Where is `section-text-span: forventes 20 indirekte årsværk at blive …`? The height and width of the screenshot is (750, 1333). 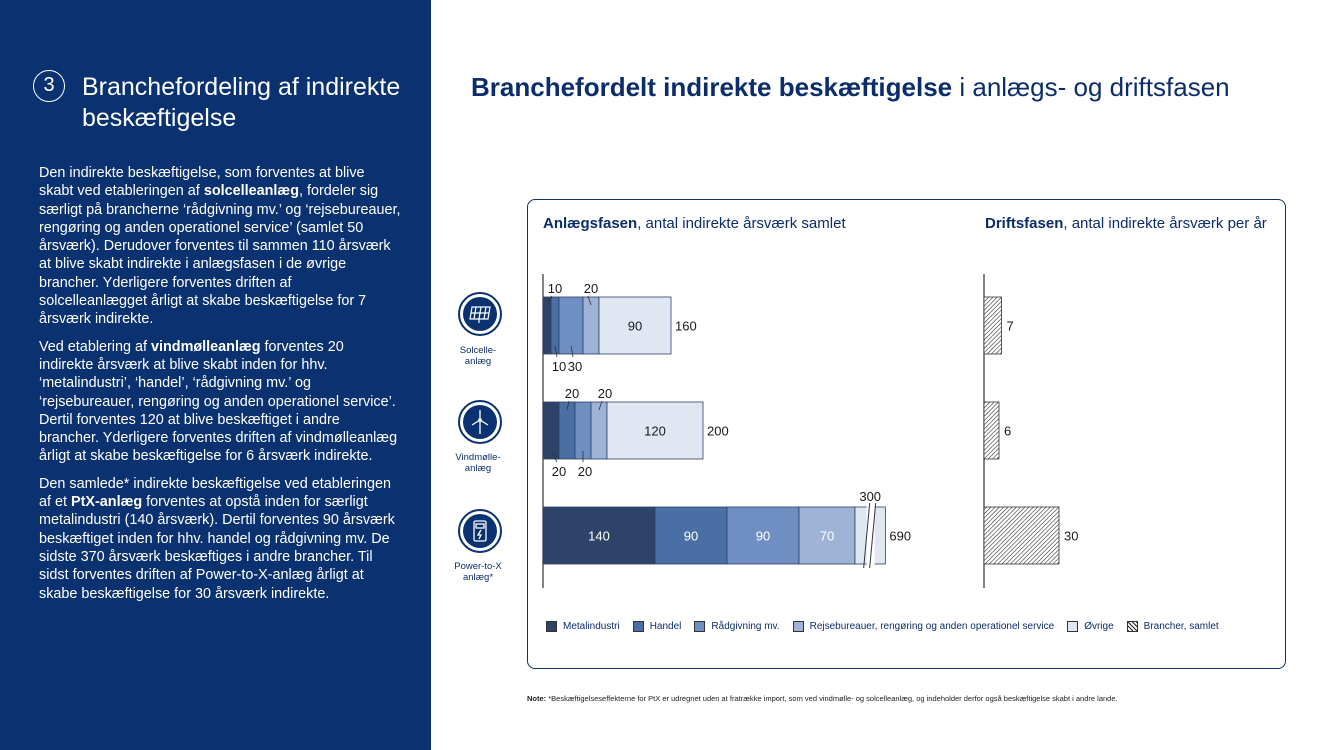
section-text-span: forventes 20 indirekte årsværk at blive … is located at coordinates (218, 401).